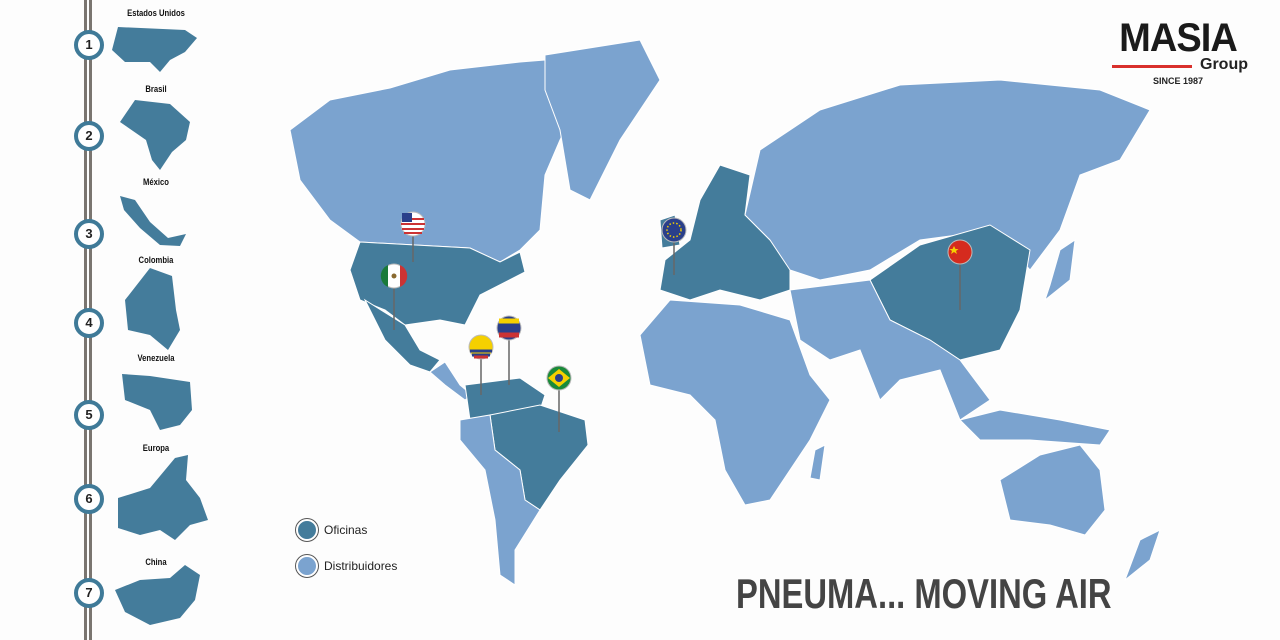 The width and height of the screenshot is (1280, 640). What do you see at coordinates (153, 221) in the screenshot?
I see `mexico-silhouette` at bounding box center [153, 221].